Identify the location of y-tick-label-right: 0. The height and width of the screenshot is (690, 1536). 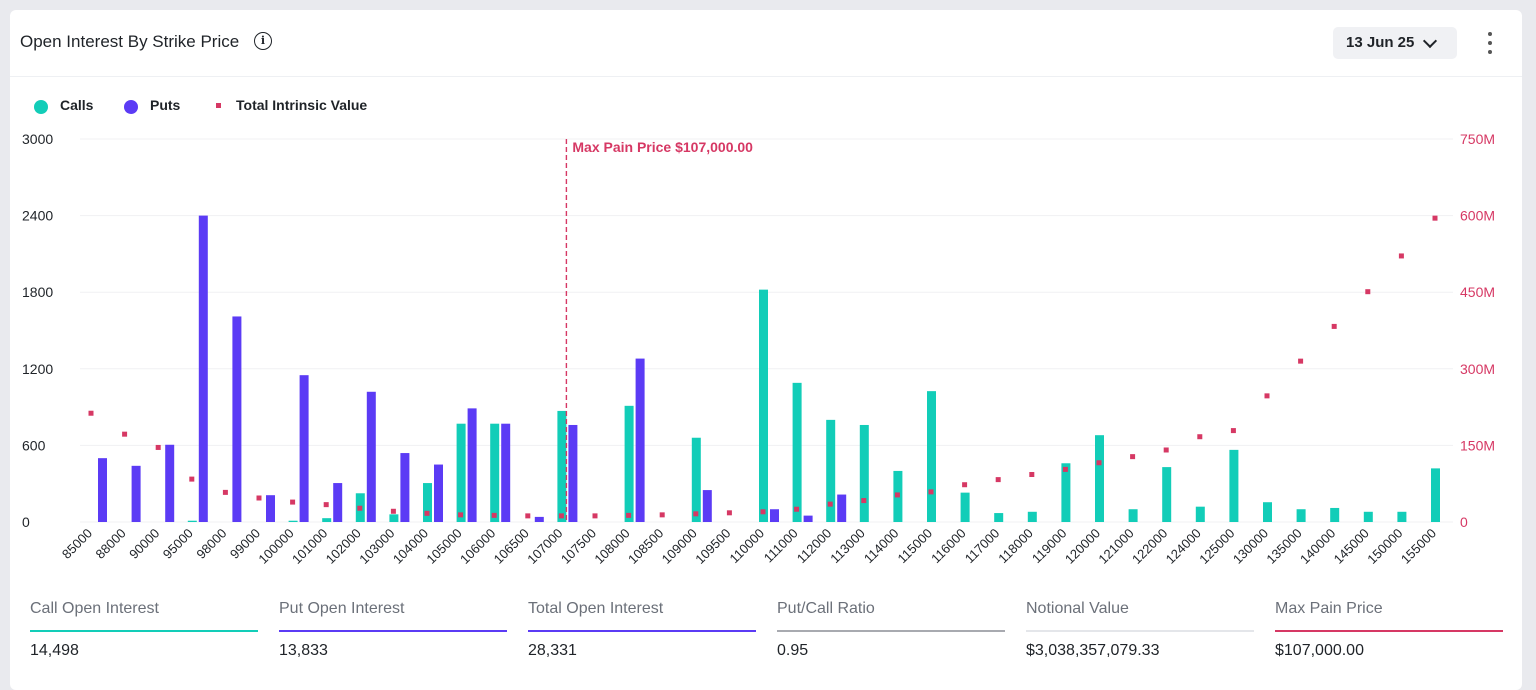
(1464, 522).